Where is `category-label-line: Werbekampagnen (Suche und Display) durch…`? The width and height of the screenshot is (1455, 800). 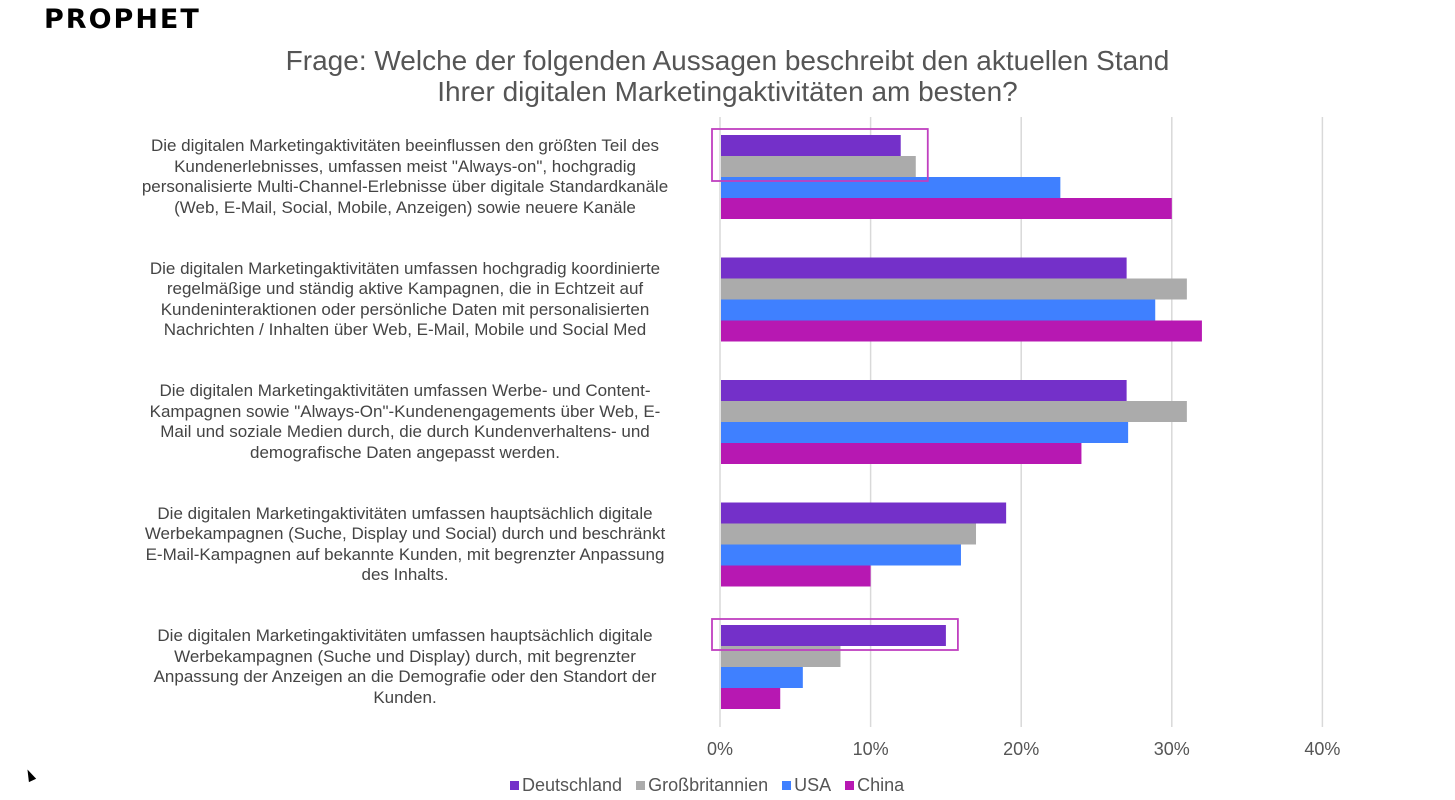
category-label-line: Werbekampagnen (Suche und Display) durch… is located at coordinates (405, 656).